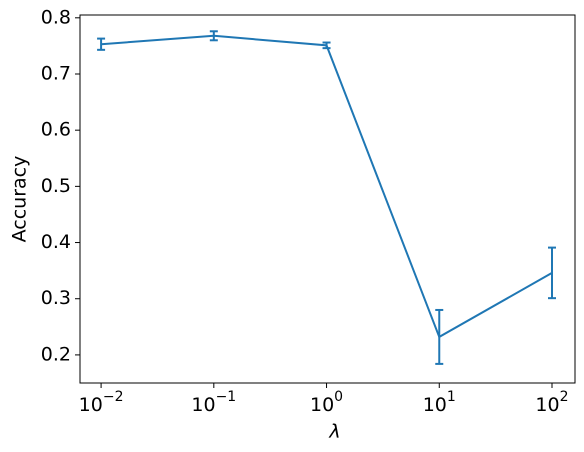  I want to click on x-tick-label: 10⁻¹, so click(213, 402).